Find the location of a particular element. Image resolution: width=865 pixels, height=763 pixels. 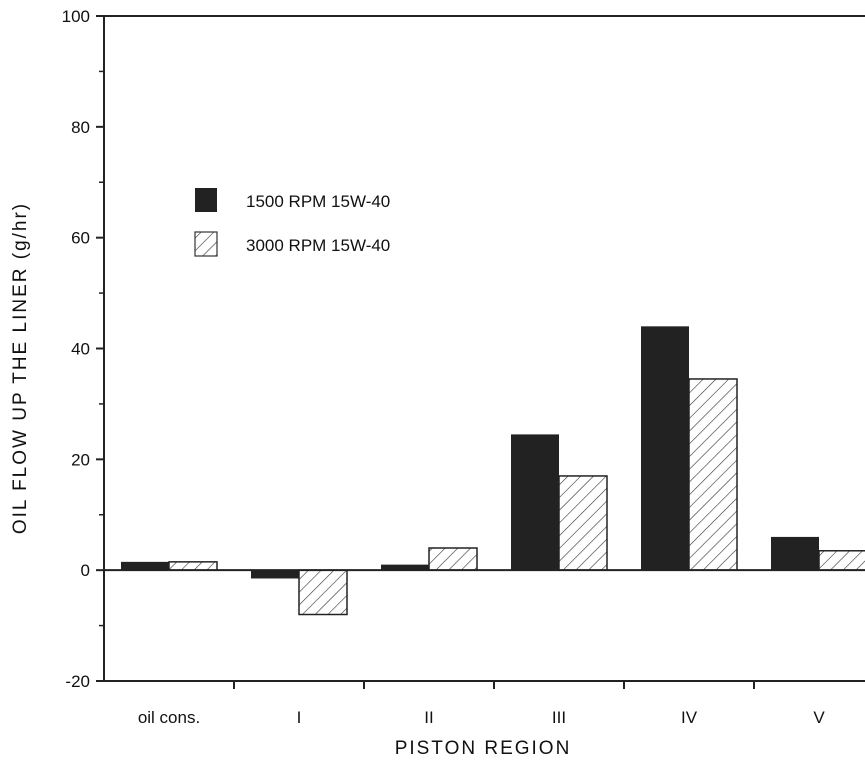

y-tick-label: 60 is located at coordinates (80, 238).